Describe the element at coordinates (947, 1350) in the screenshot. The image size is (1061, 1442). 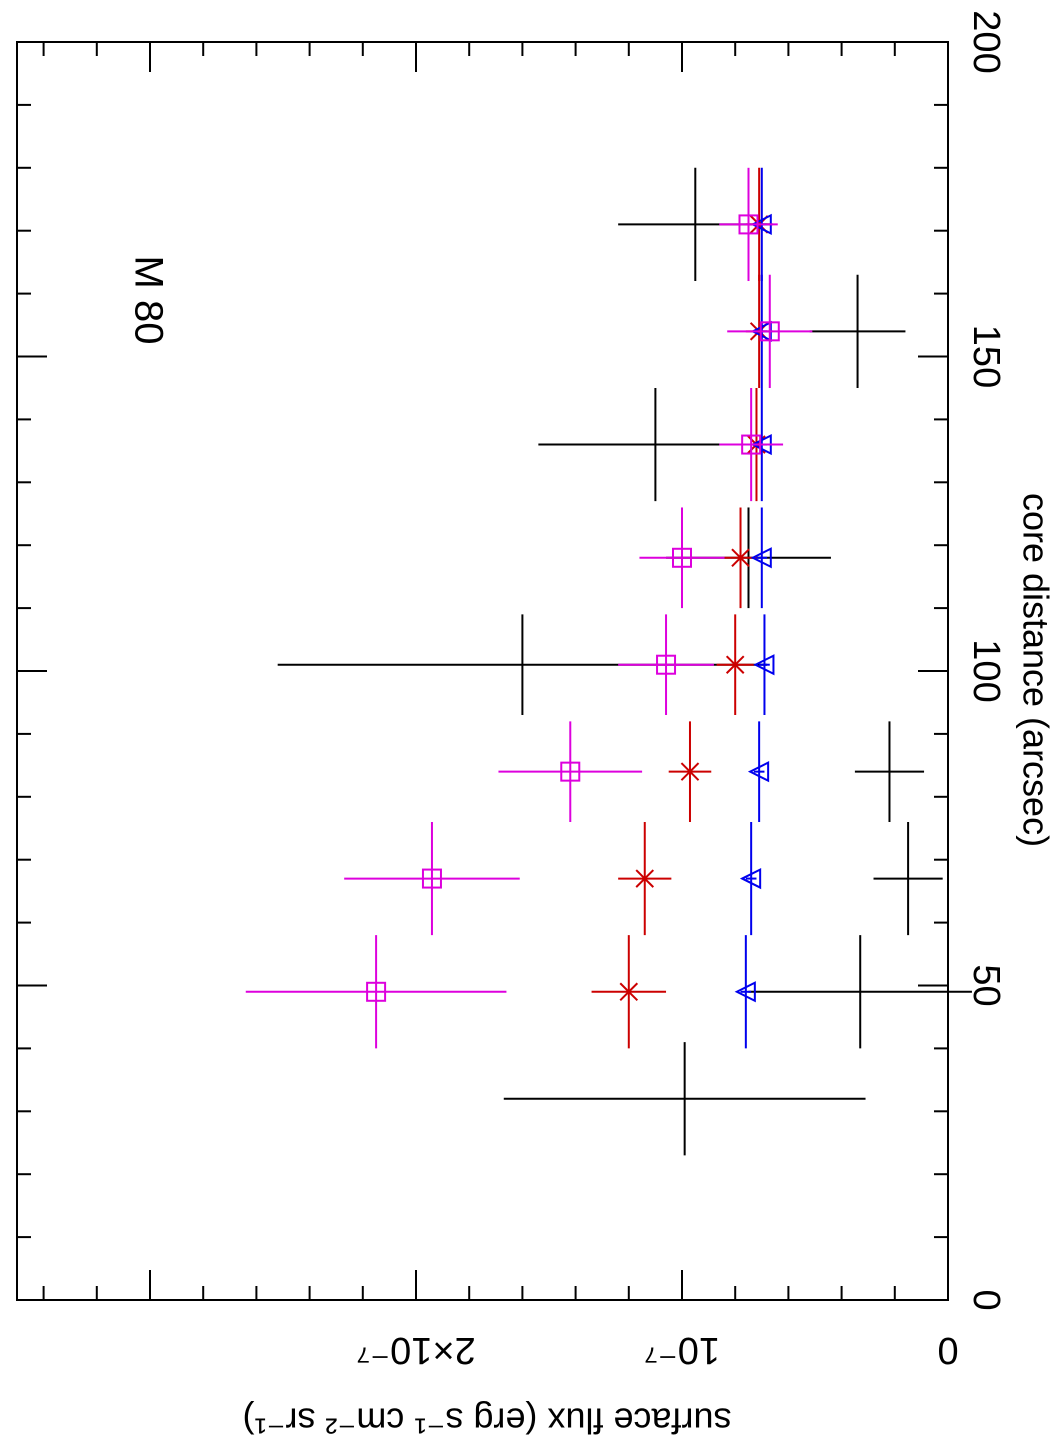
I see `y-tick-label: 0` at that location.